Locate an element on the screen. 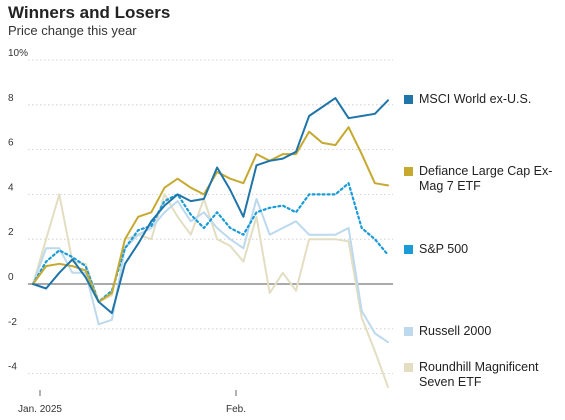 This screenshot has height=420, width=565. y-tick-label: 8 is located at coordinates (11, 98).